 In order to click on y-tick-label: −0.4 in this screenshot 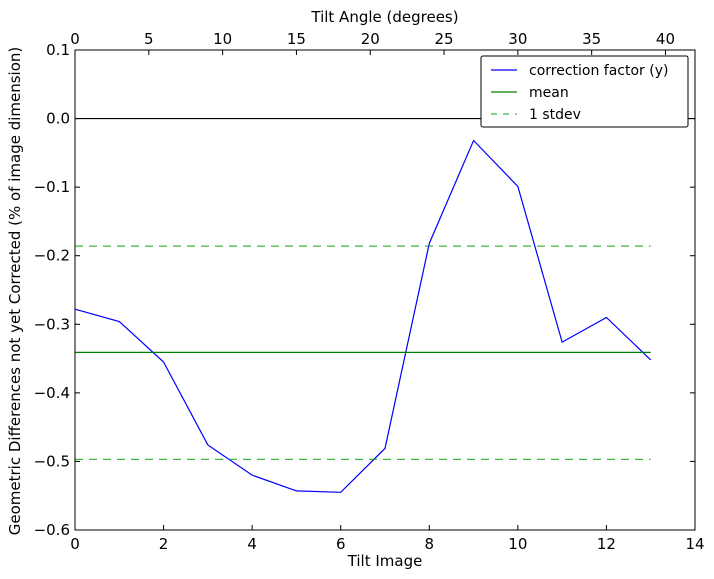, I will do `click(52, 393)`.